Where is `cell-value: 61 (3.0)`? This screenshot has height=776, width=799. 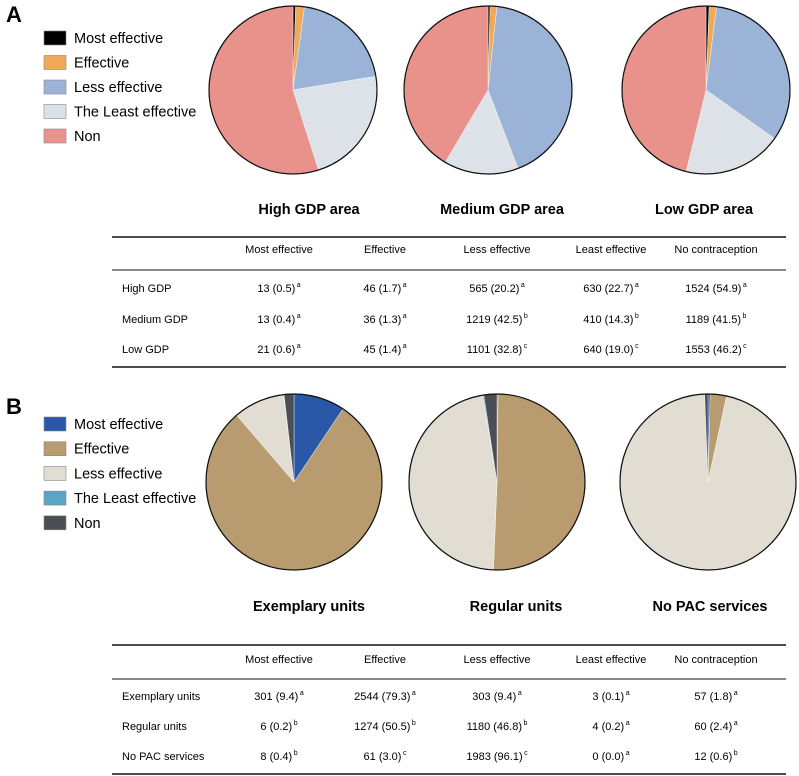
cell-value: 61 (3.0) is located at coordinates (383, 757).